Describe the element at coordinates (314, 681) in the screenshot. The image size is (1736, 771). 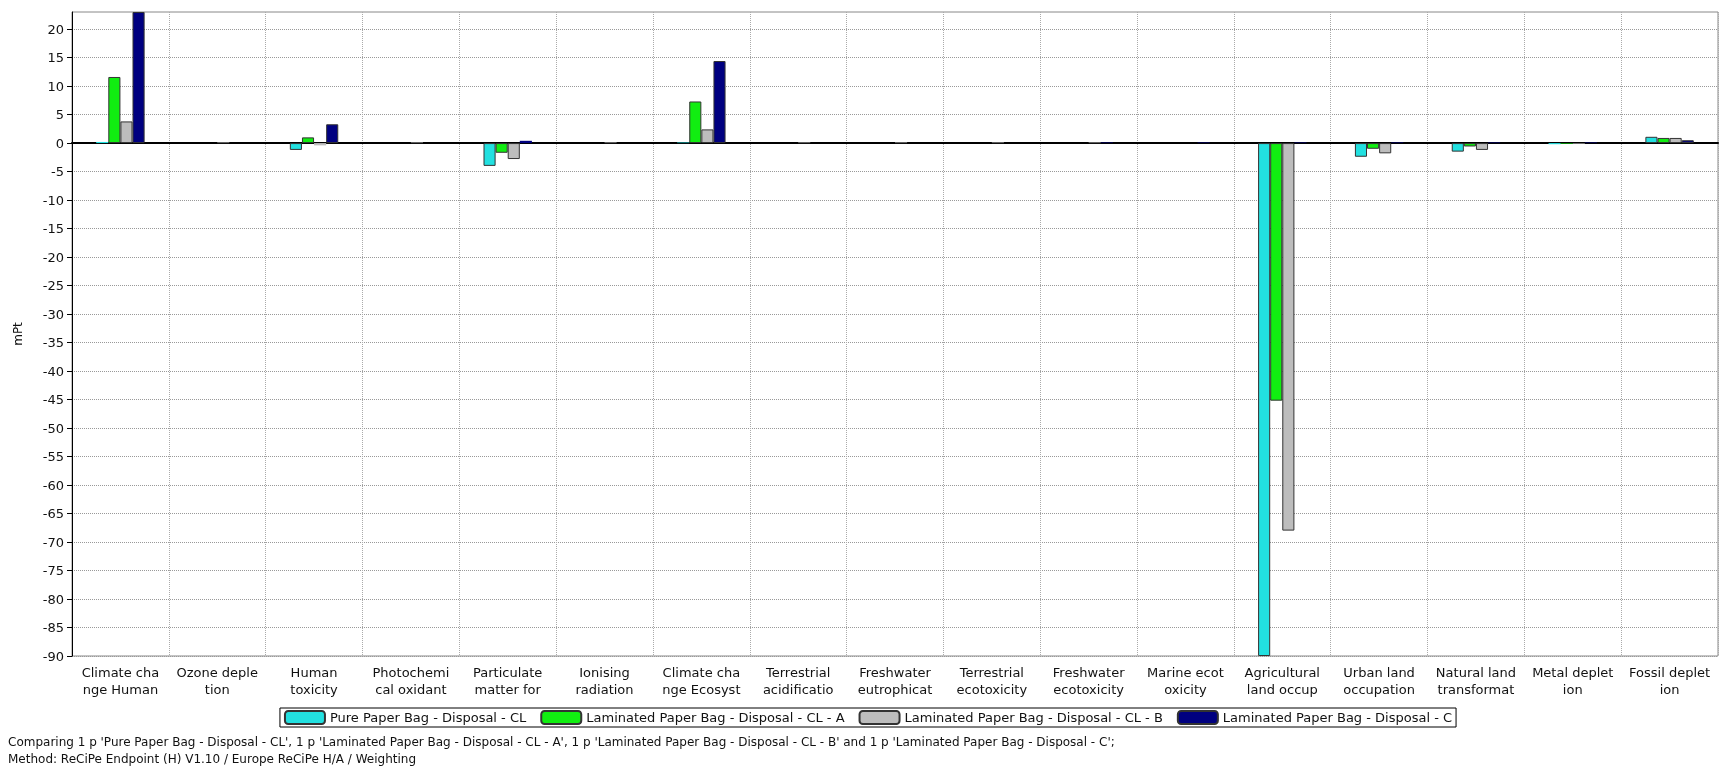
I see `x-tick-label: Human toxicity` at that location.